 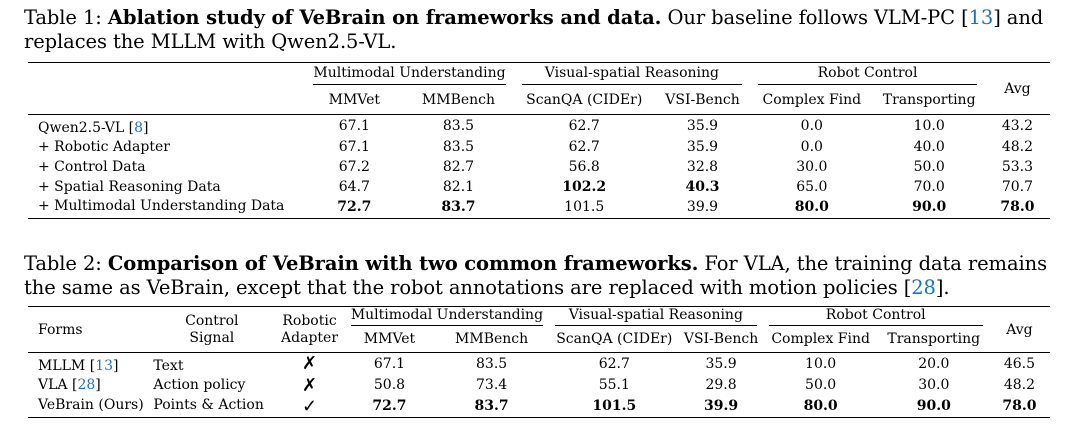 What do you see at coordinates (69, 385) in the screenshot?
I see `row-form: VLA [28]` at bounding box center [69, 385].